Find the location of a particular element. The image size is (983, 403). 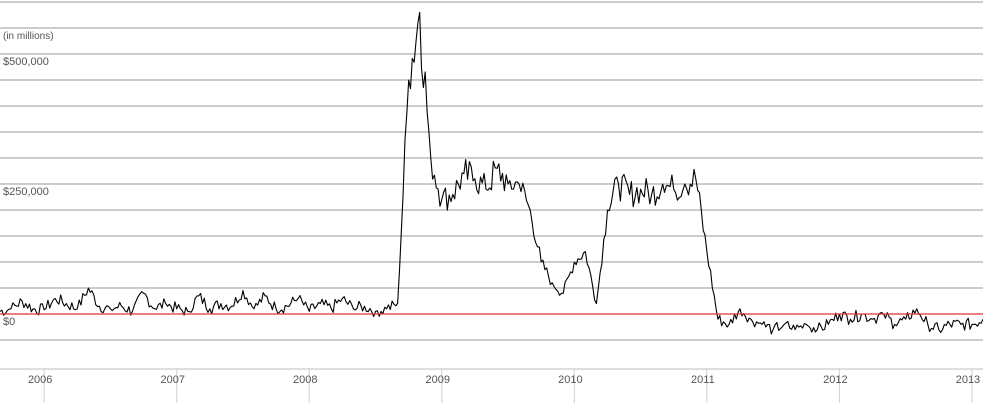

y-tick-label: $500,000 is located at coordinates (26, 62).